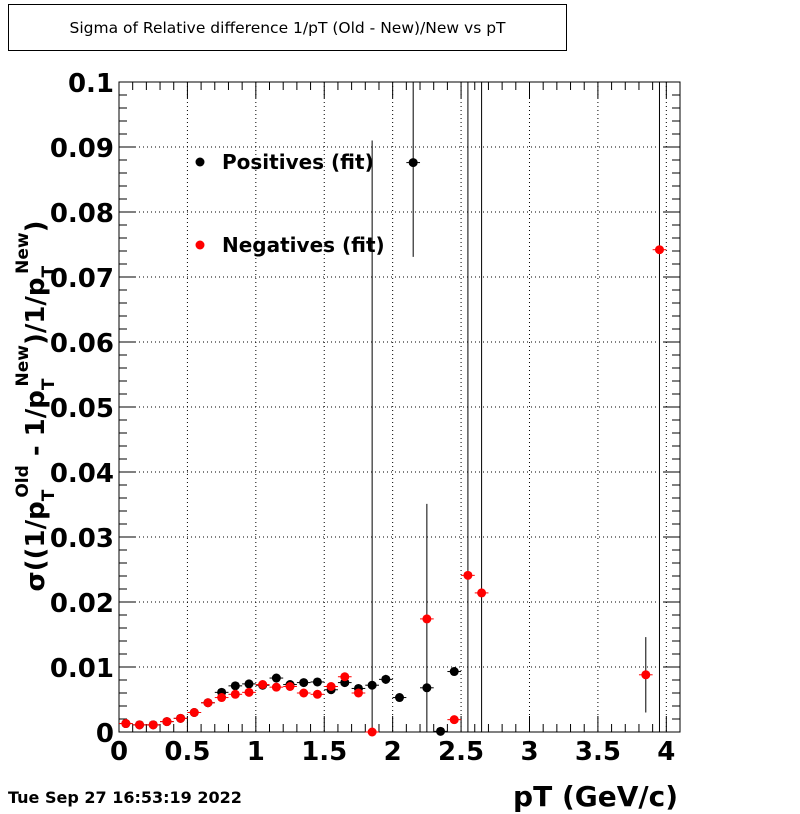 This screenshot has width=800, height=814. I want to click on y-tick-label: 0.1, so click(91, 84).